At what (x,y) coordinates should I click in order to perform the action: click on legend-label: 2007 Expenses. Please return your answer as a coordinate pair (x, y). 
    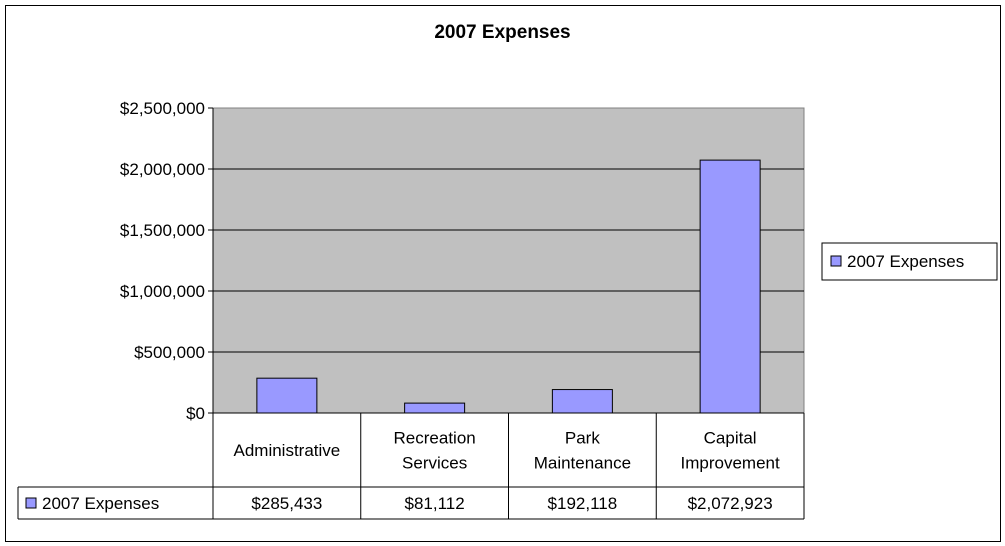
    Looking at the image, I should click on (905, 261).